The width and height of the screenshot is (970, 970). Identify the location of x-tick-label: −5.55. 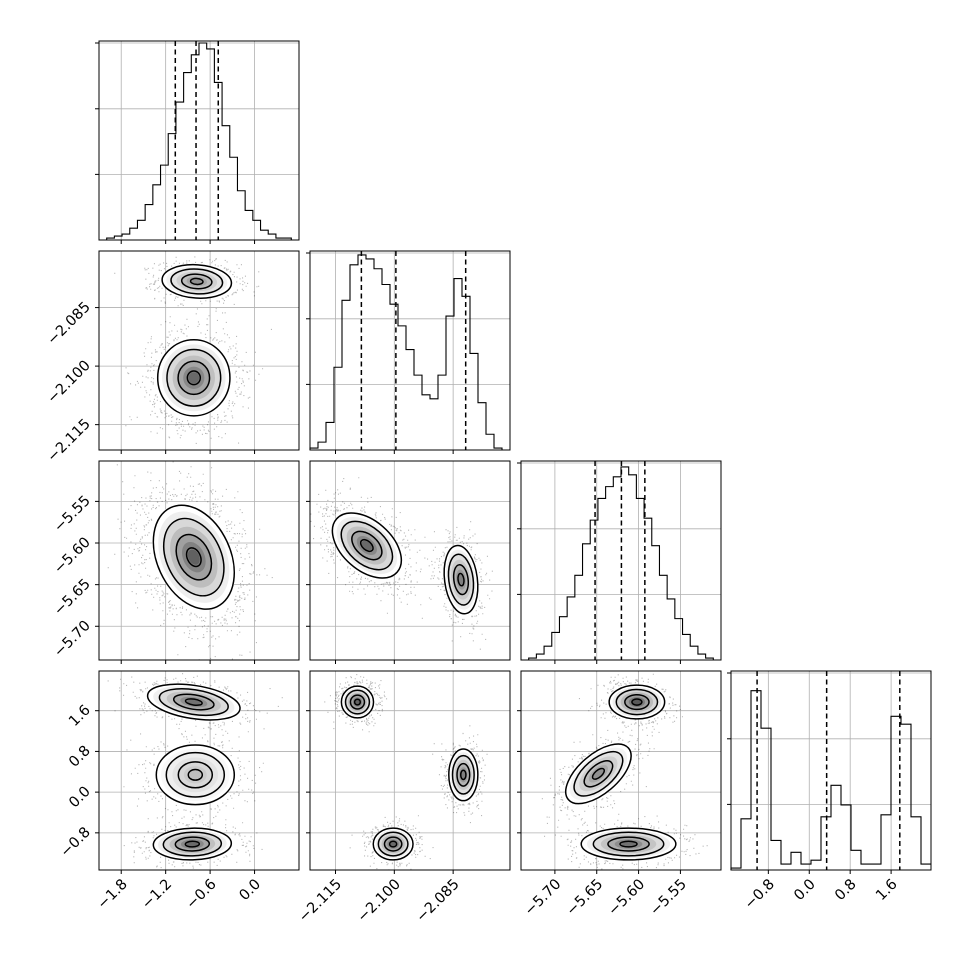
(668, 897).